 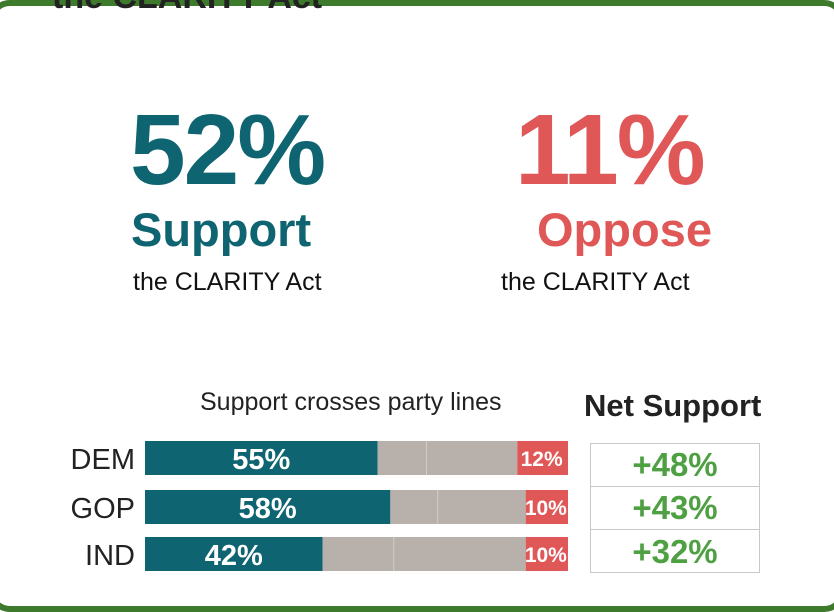 What do you see at coordinates (103, 460) in the screenshot?
I see `category-label-dem: DEM` at bounding box center [103, 460].